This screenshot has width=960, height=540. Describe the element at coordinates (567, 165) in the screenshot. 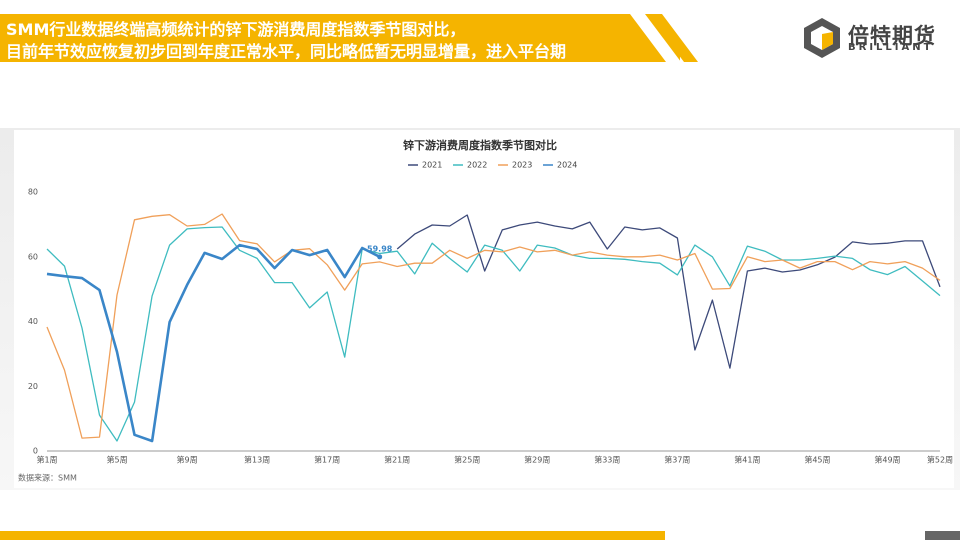

I see `legend-label: 2024` at that location.